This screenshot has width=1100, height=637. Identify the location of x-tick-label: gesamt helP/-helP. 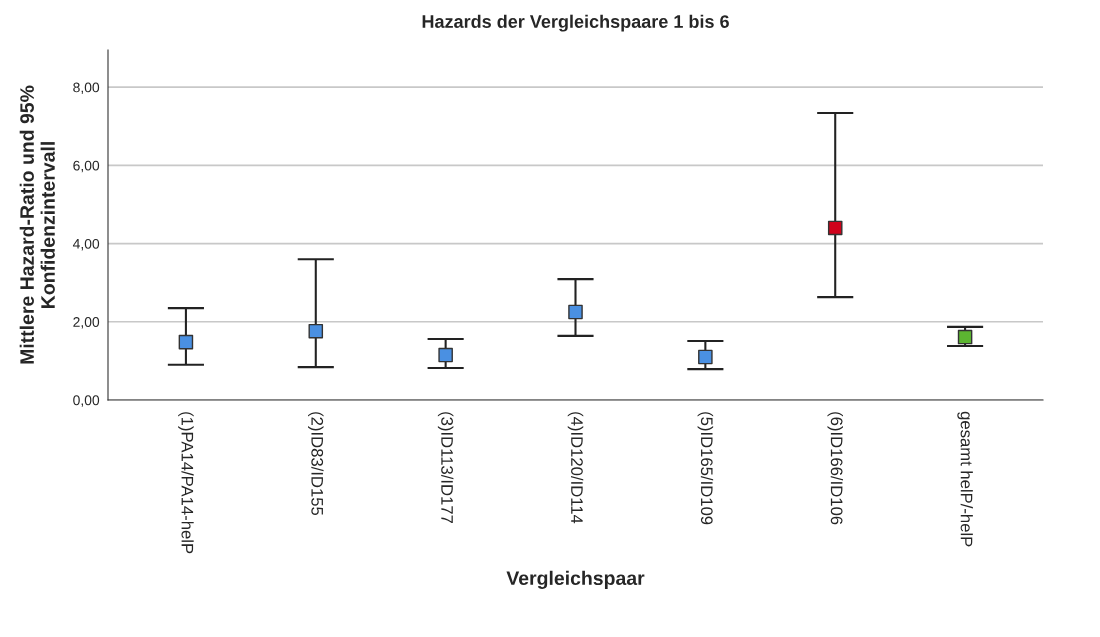
(965, 479).